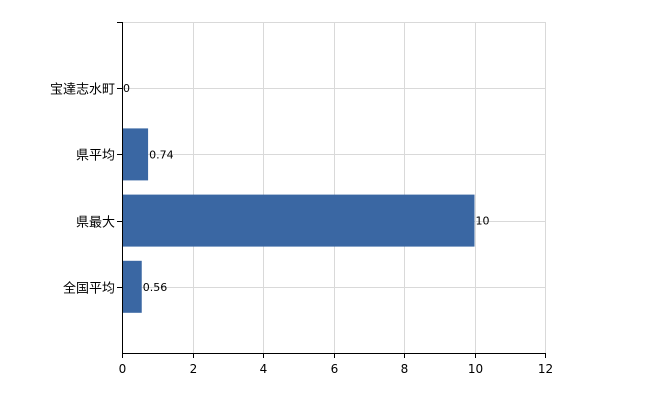  I want to click on y-tick-label-1: 県平均, so click(95, 156).